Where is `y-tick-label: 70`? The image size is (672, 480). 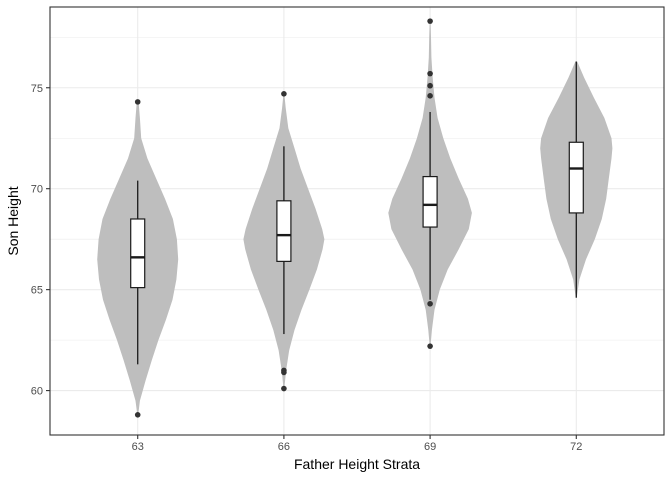 y-tick-label: 70 is located at coordinates (37, 190).